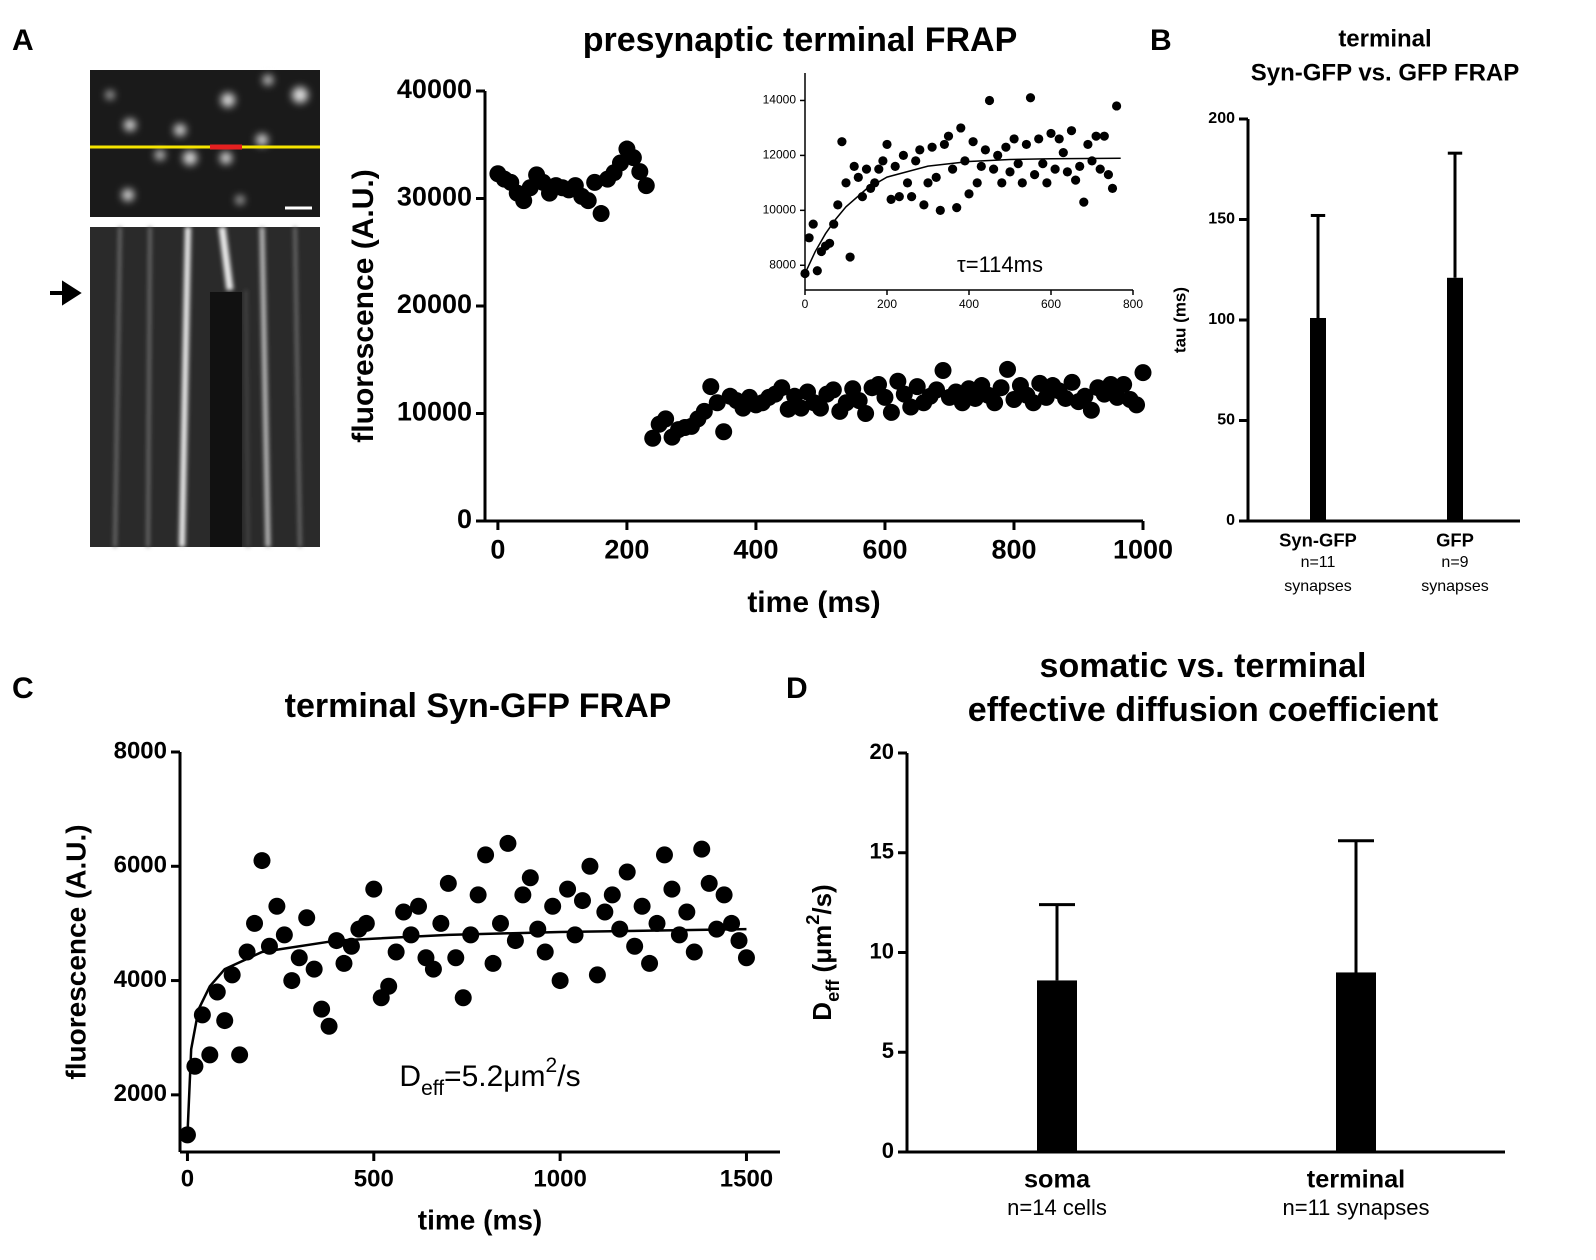 The width and height of the screenshot is (1596, 1260). Describe the element at coordinates (823, 952) in the screenshot. I see `y-axis-label: Deff (μm2/s)` at that location.